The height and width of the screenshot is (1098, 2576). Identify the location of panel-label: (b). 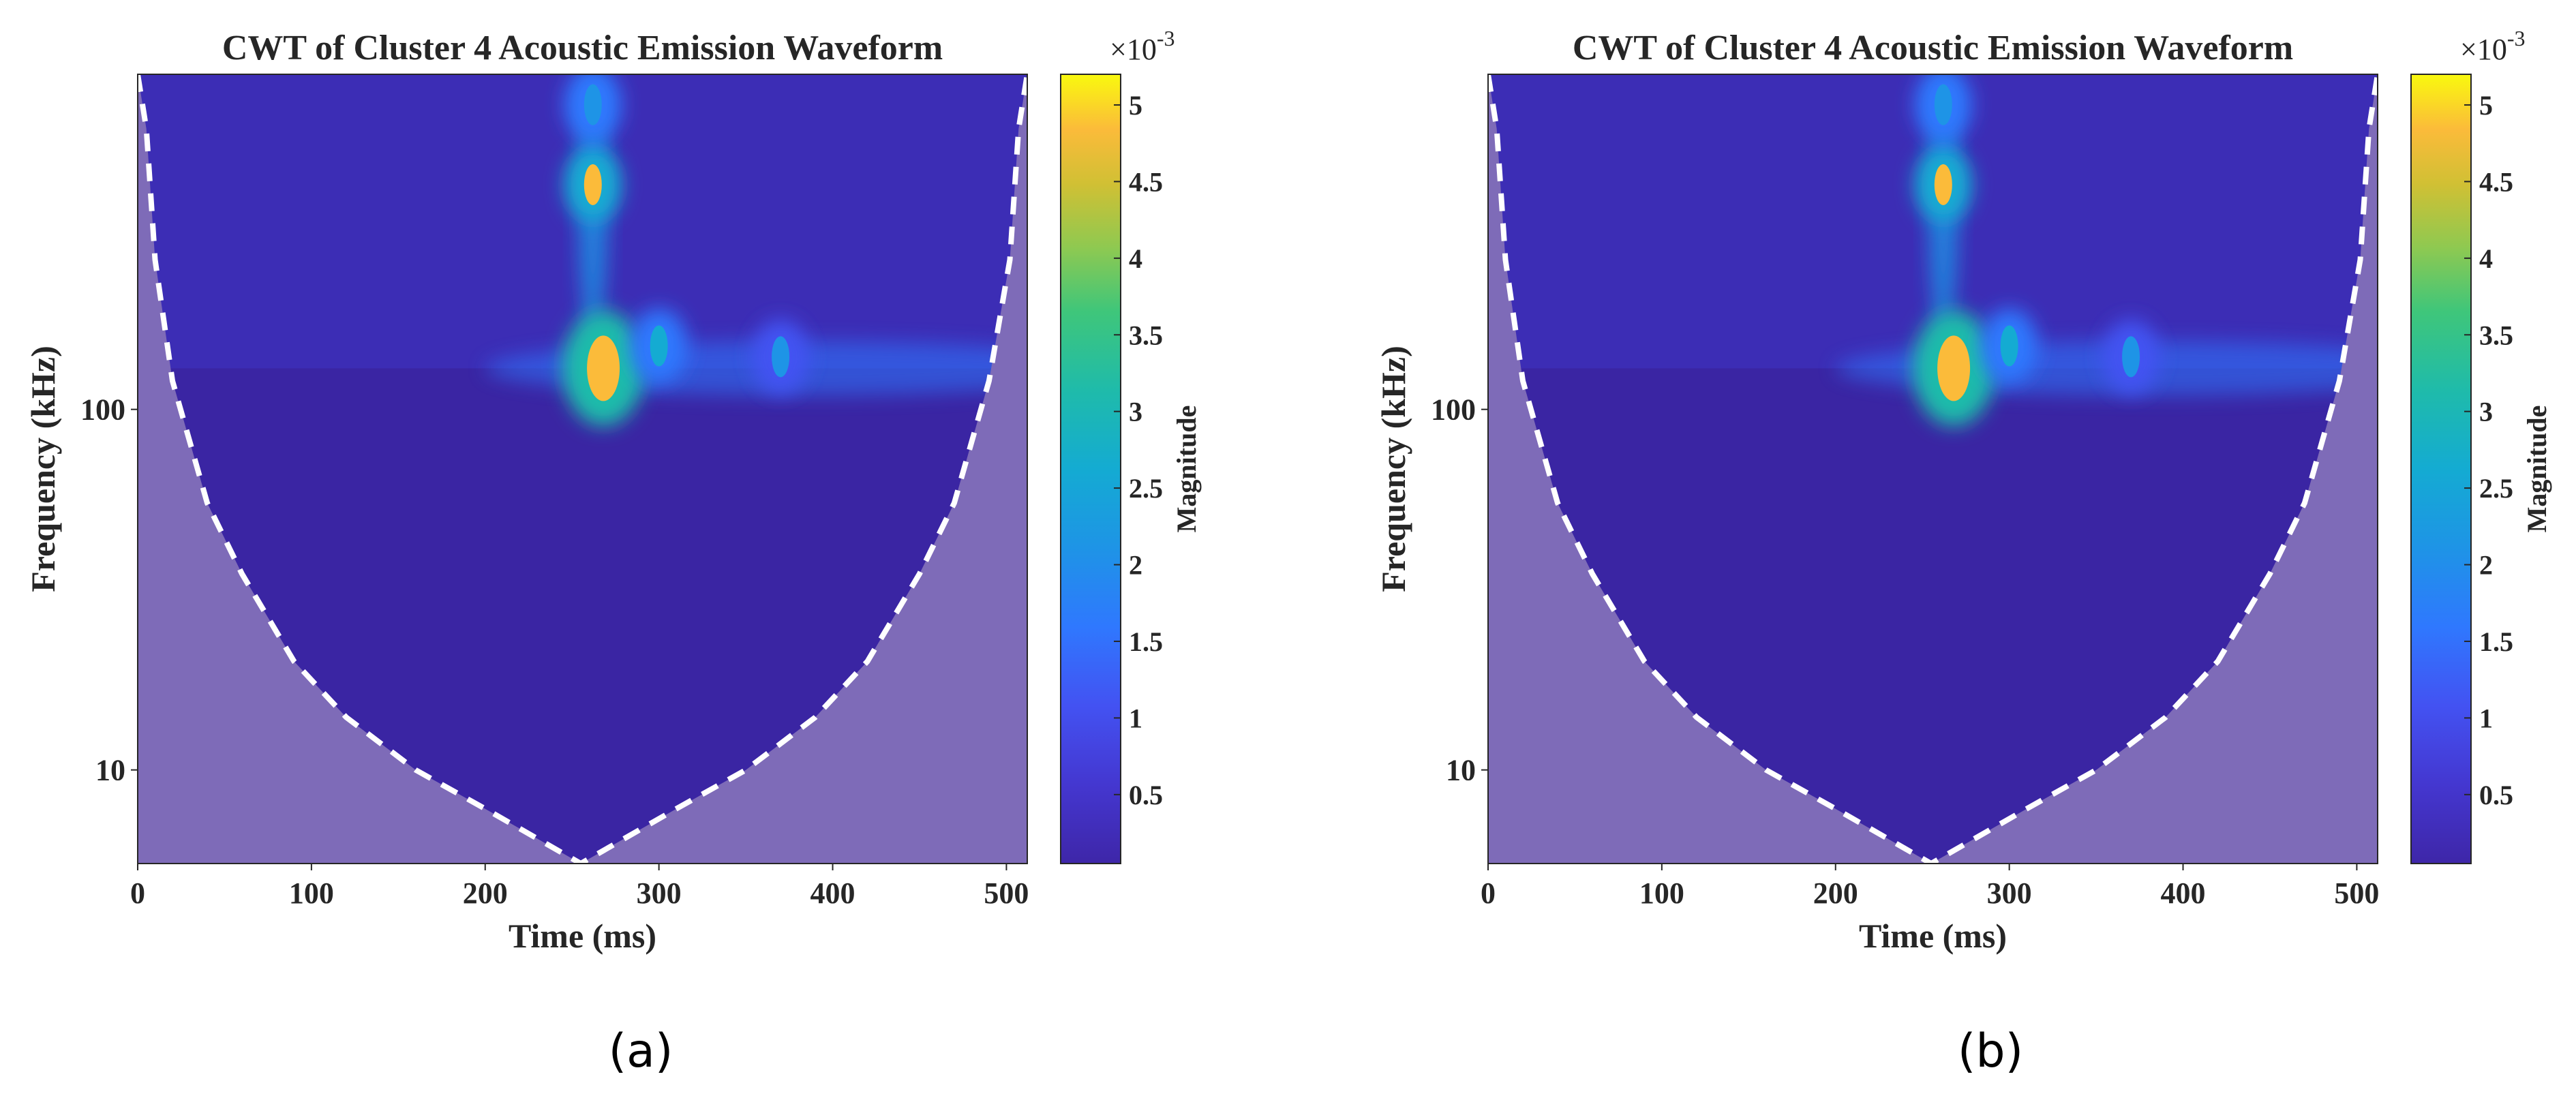
(1991, 1051).